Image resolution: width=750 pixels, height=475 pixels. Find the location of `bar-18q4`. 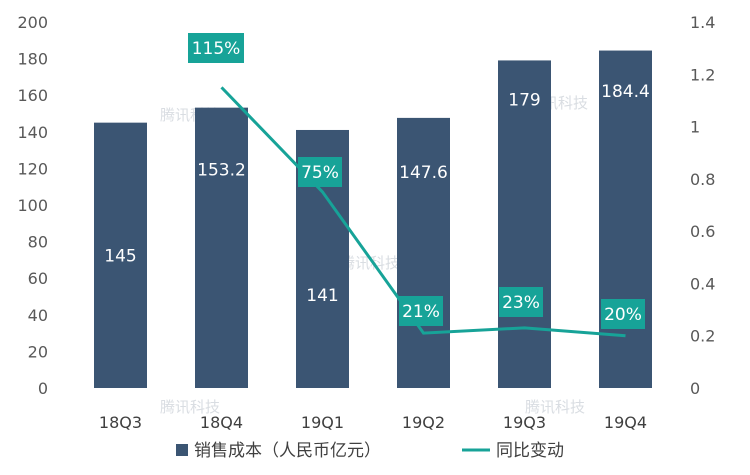

bar-18q4 is located at coordinates (221, 248).